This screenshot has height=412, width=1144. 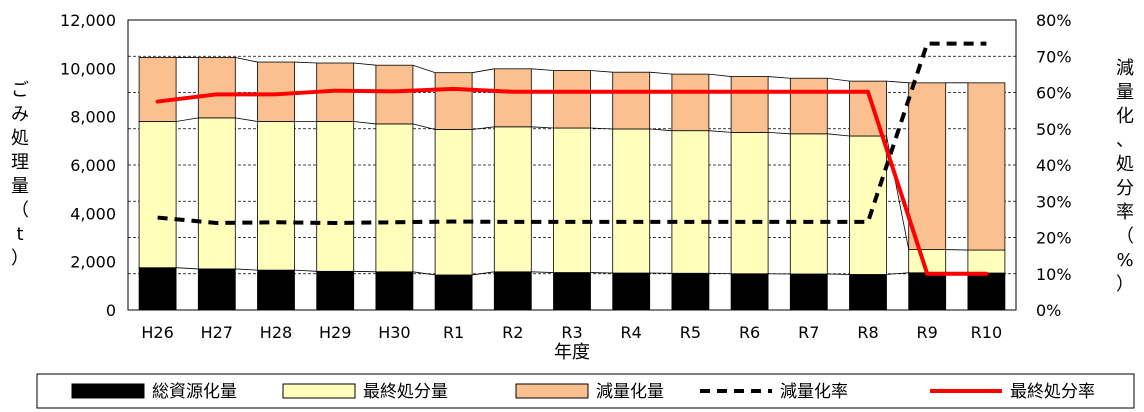 I want to click on right-tick-label: 30%, so click(x=1054, y=201).